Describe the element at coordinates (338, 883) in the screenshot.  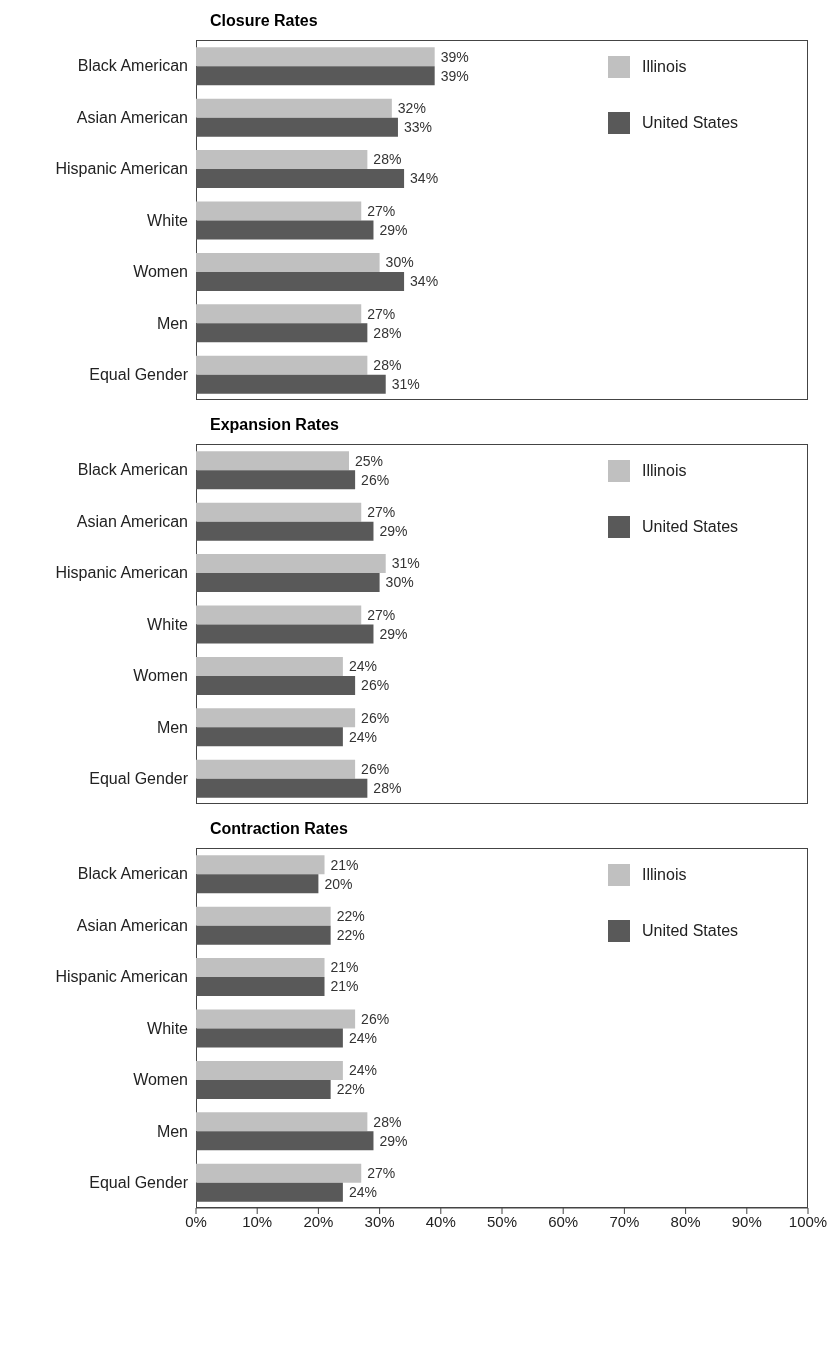
I see `data-label: 20%` at that location.